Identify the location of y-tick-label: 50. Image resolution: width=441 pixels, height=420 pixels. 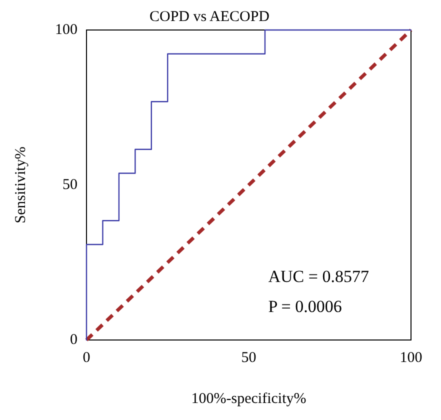
(70, 184).